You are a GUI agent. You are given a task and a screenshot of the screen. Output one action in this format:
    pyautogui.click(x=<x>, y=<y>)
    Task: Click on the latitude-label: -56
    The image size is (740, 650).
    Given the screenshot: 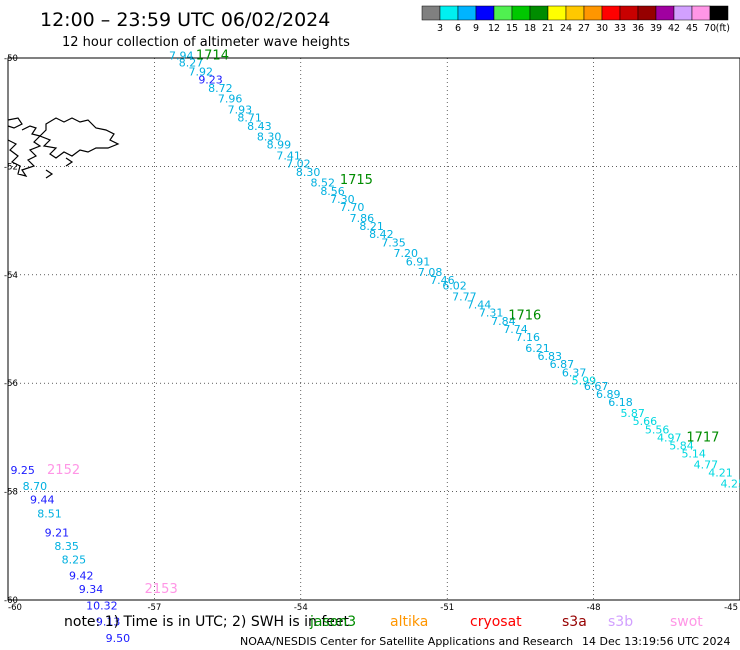 What is the action you would take?
    pyautogui.click(x=11, y=384)
    